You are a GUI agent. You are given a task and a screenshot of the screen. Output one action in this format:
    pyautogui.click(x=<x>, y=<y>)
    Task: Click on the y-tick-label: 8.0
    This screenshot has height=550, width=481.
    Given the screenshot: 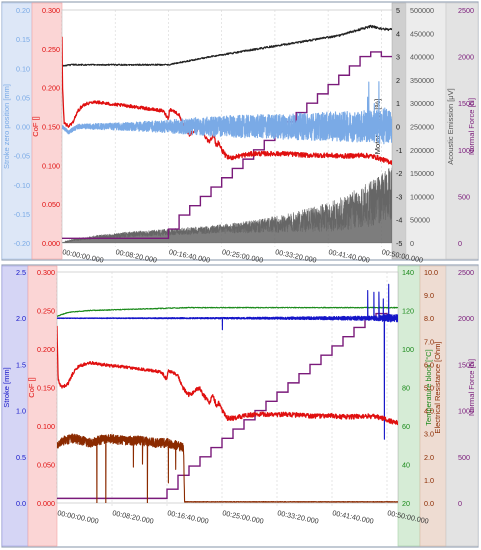 What is the action you would take?
    pyautogui.click(x=429, y=318)
    